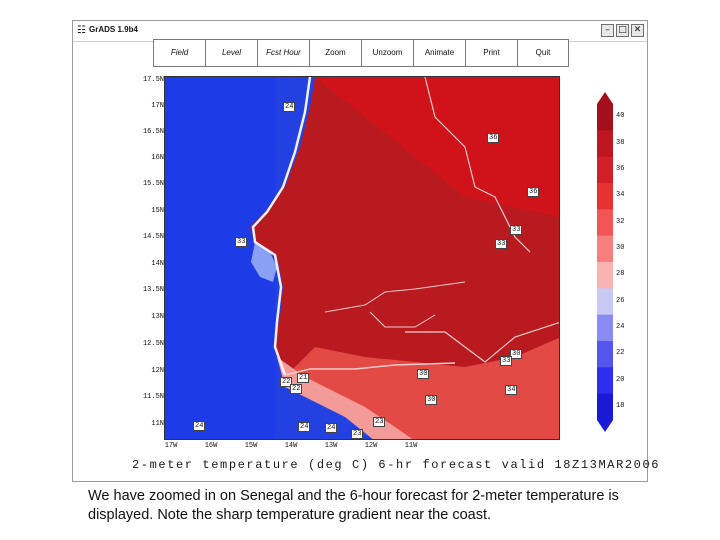 Image resolution: width=720 pixels, height=540 pixels. I want to click on lat-tick: 16N, so click(157, 158).